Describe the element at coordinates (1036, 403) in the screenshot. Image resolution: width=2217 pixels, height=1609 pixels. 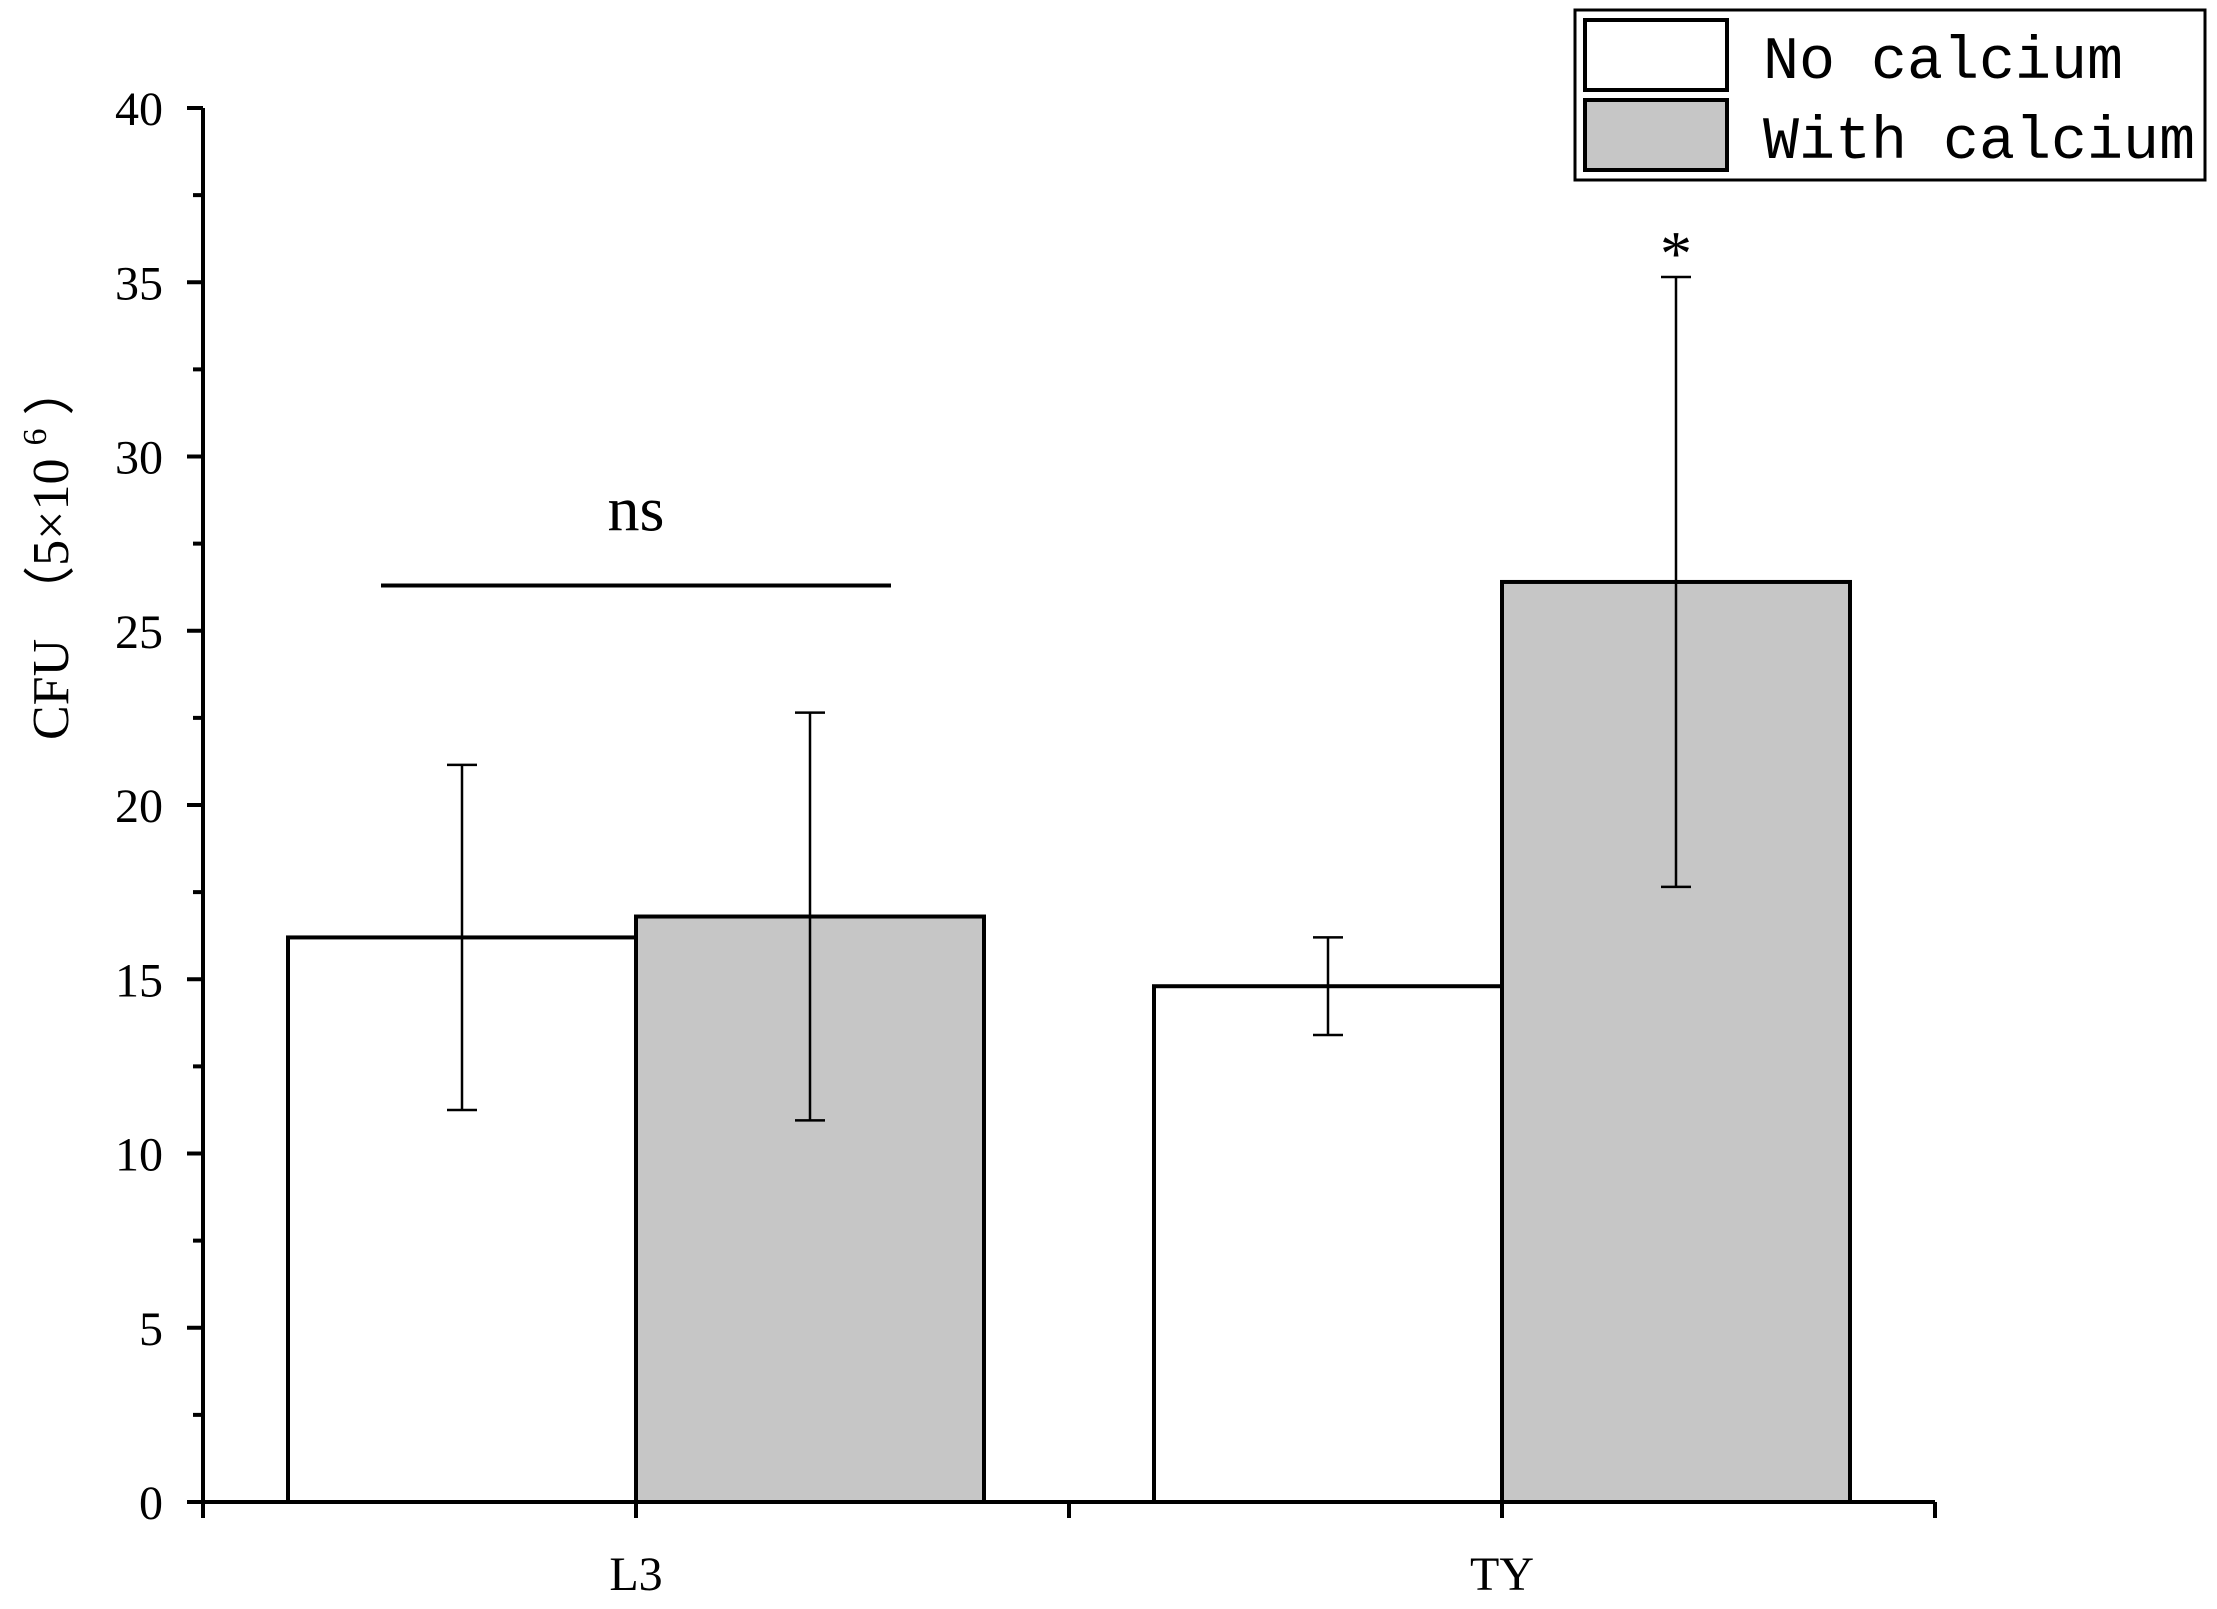
I see `annotations: ns *` at that location.